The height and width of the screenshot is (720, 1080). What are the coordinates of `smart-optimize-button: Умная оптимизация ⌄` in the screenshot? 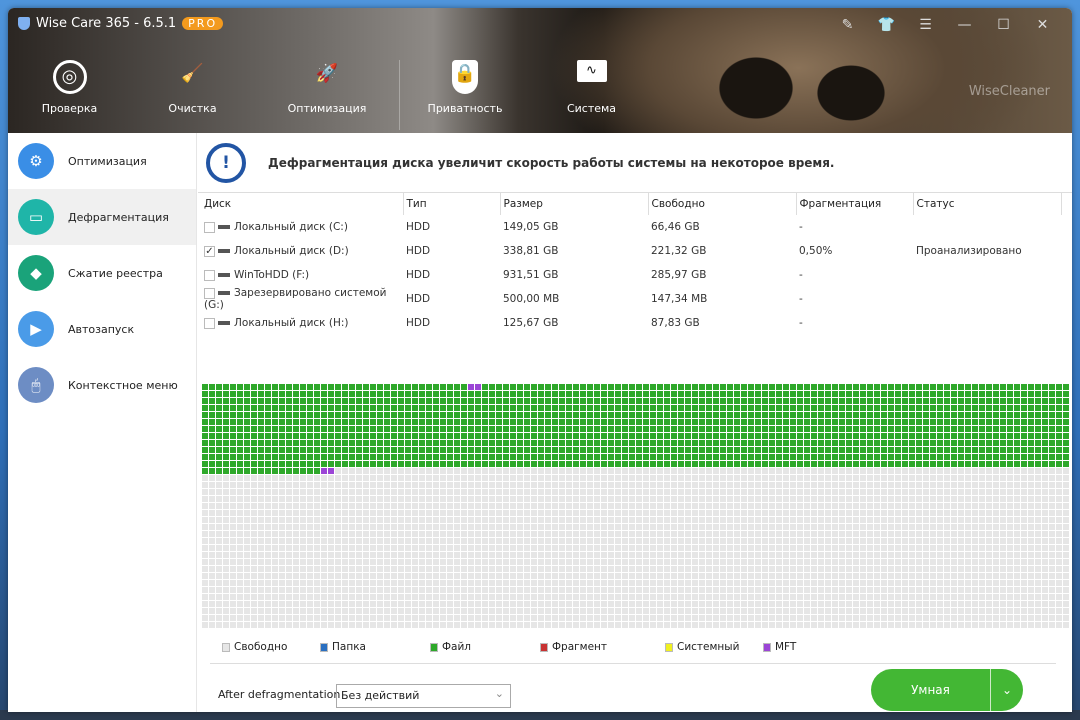 It's located at (947, 690).